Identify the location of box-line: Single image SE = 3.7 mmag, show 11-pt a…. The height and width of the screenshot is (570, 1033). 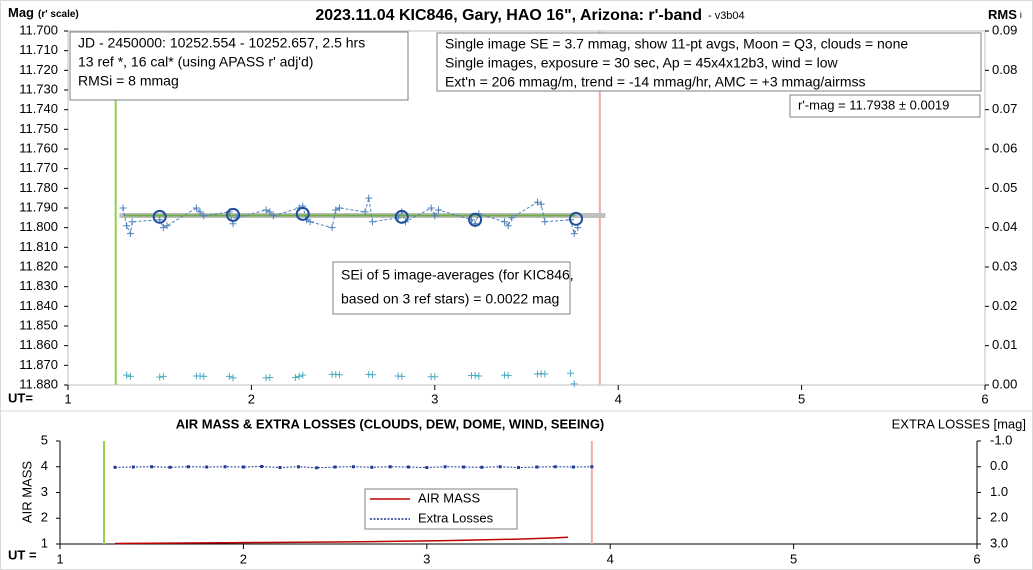
(676, 44).